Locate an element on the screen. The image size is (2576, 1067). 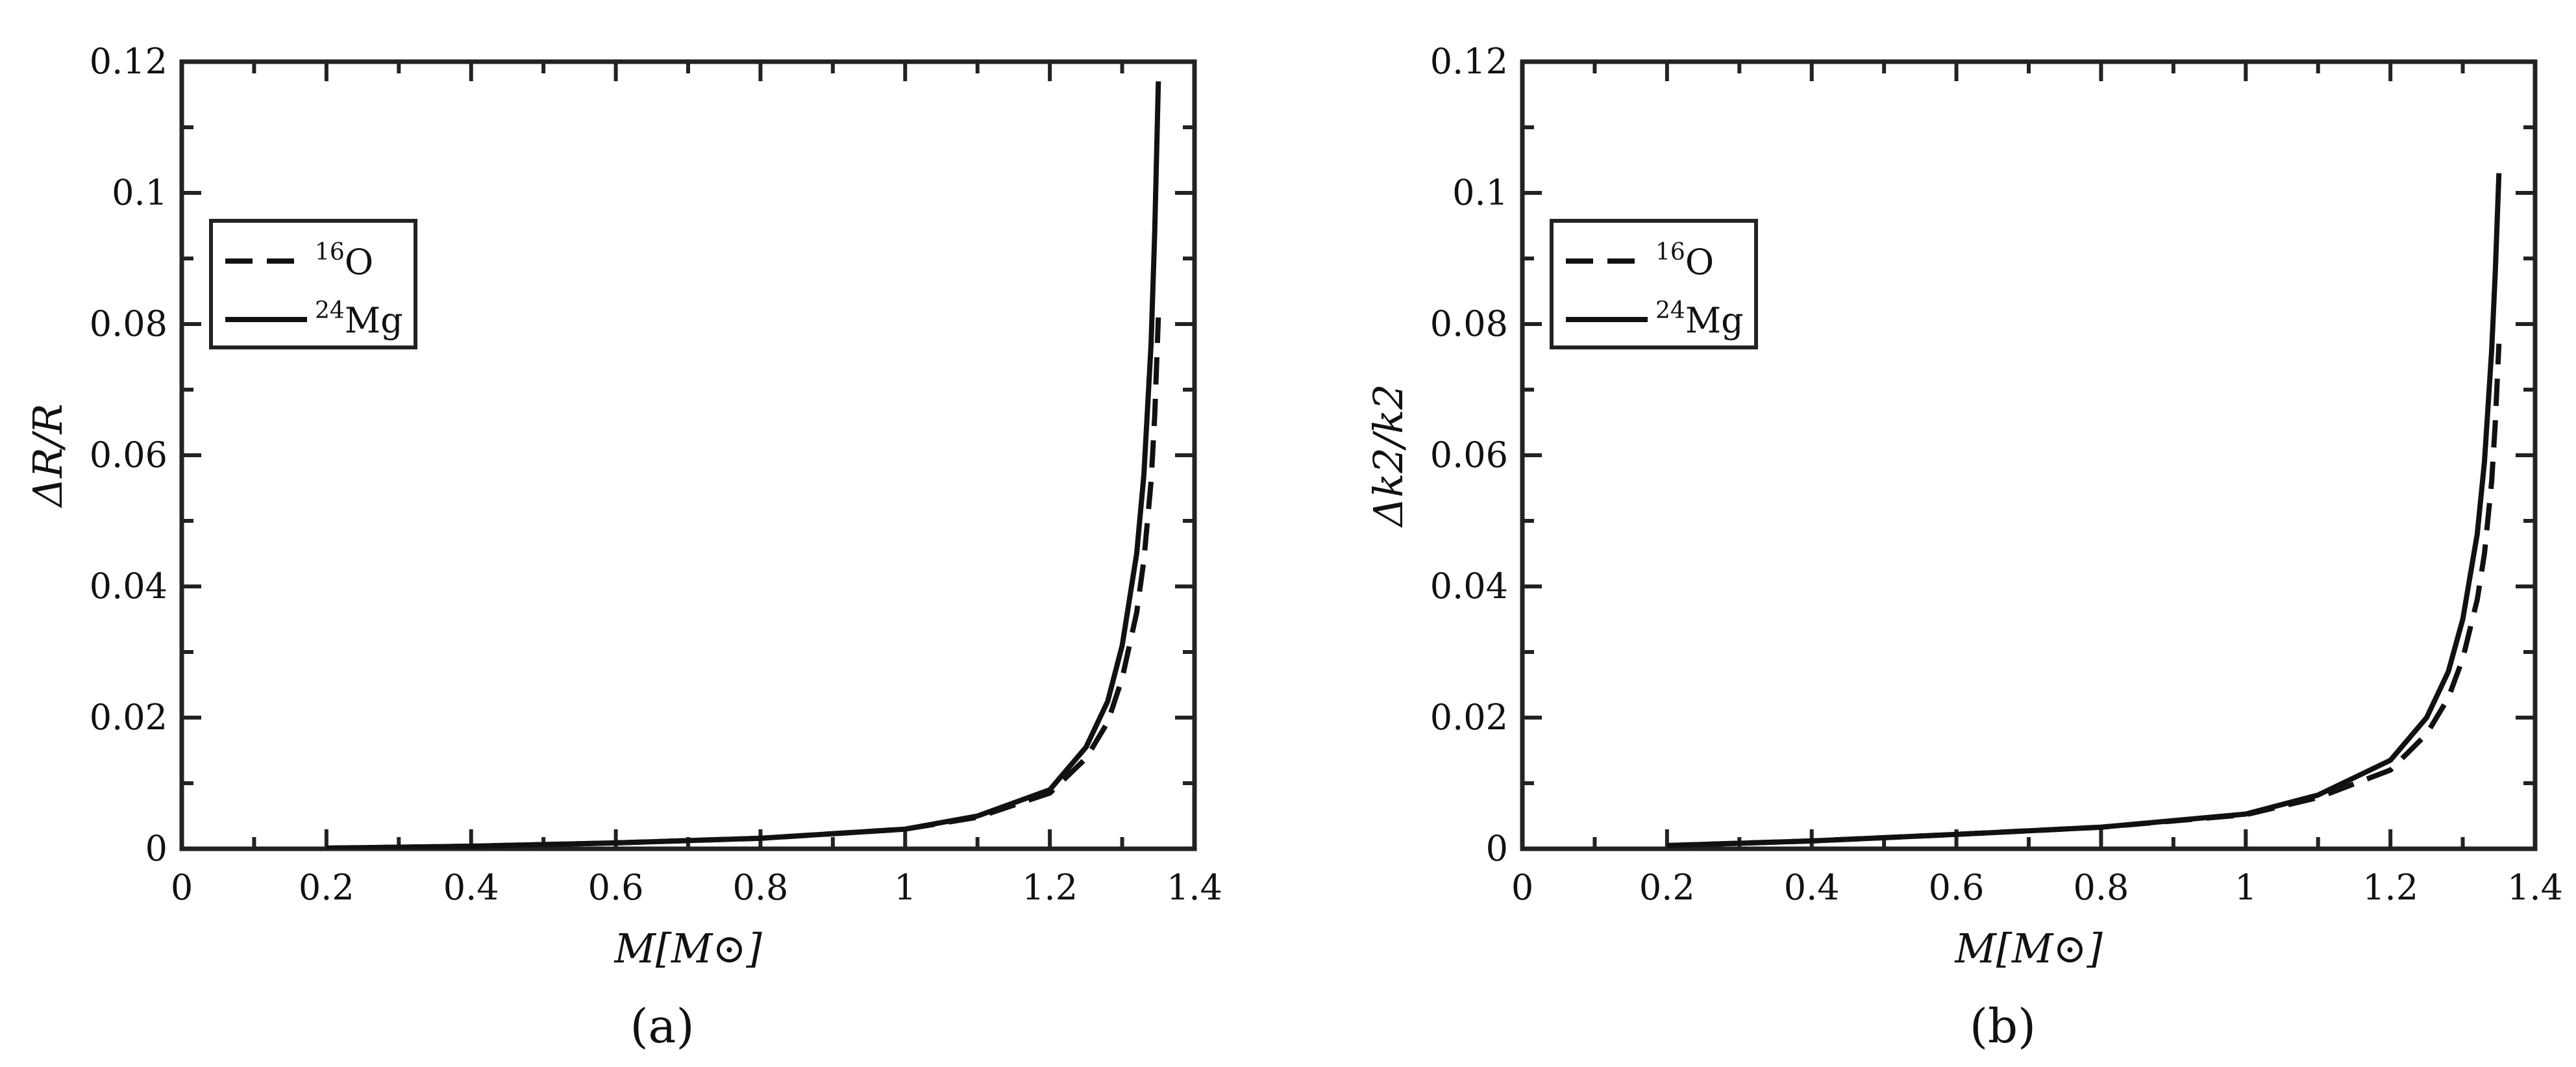
y-axis-title: Δk2/k2 is located at coordinates (1388, 456).